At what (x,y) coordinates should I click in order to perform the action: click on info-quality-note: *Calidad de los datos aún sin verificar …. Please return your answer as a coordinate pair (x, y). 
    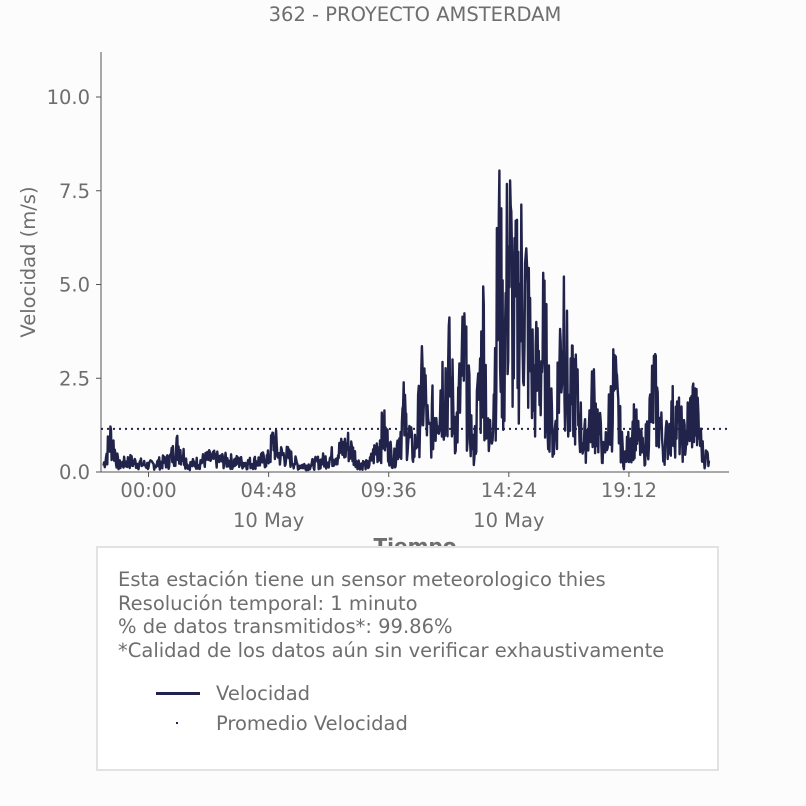
    Looking at the image, I should click on (391, 650).